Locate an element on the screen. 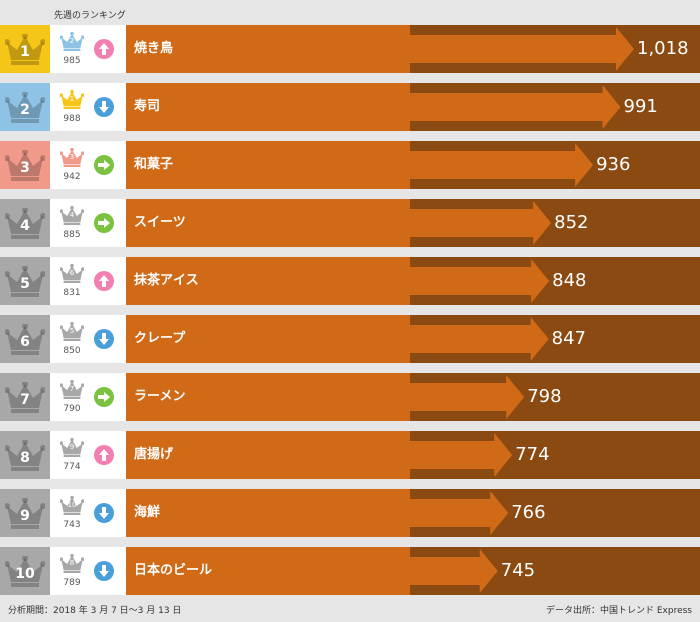  previous-rank-box: 3 942 is located at coordinates (88, 165).